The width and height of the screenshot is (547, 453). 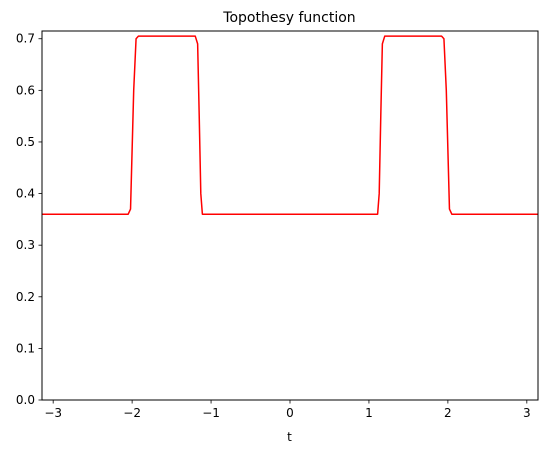 I want to click on x-tick-label: 2, so click(x=448, y=413).